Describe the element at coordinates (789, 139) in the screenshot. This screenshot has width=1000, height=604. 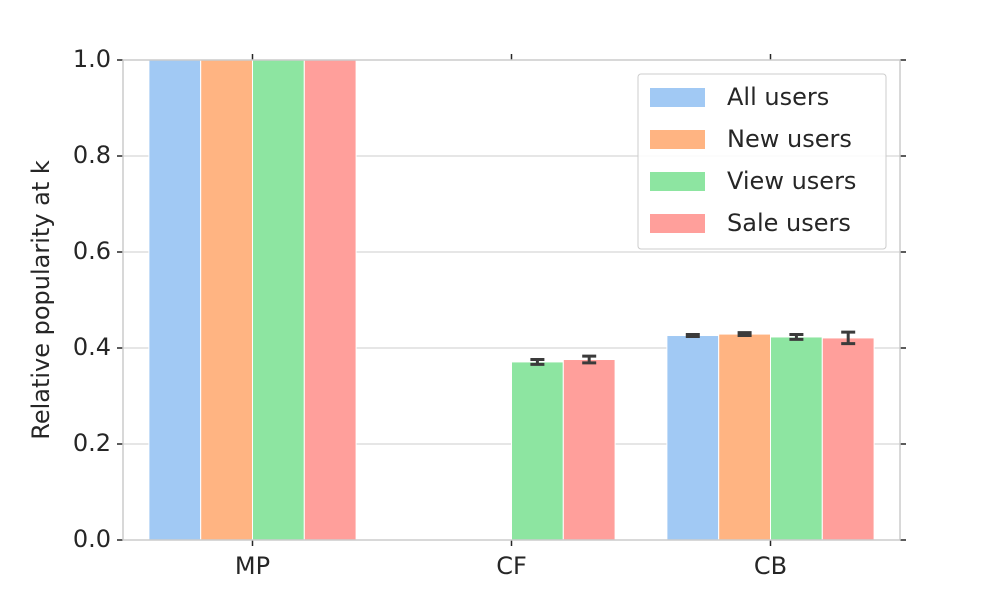
I see `legend-label: New users` at that location.